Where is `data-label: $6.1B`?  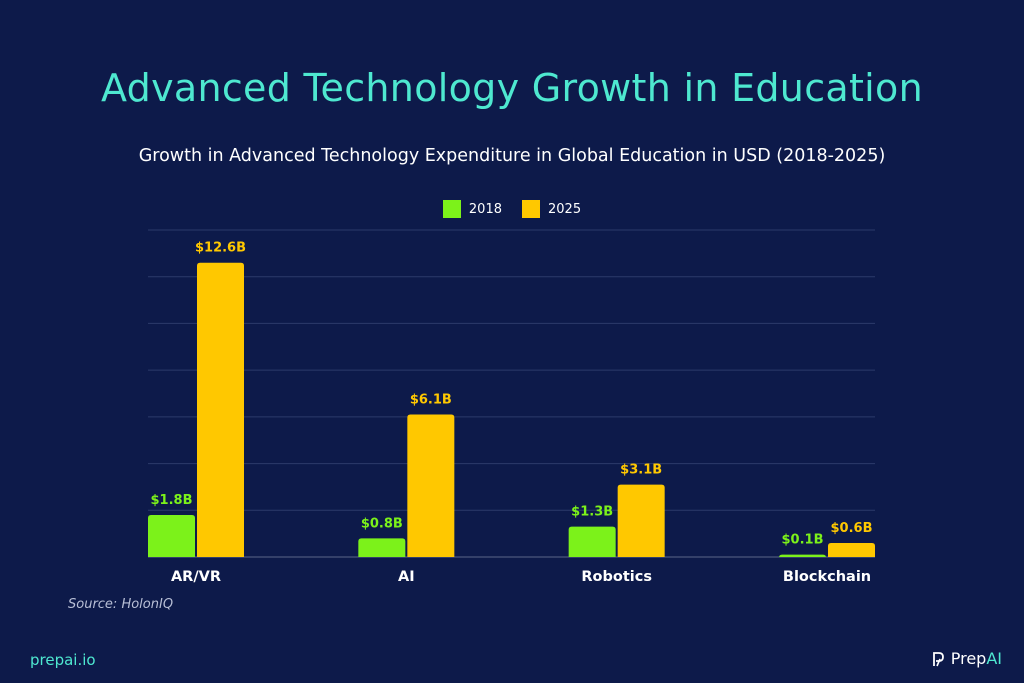
data-label: $6.1B is located at coordinates (431, 400).